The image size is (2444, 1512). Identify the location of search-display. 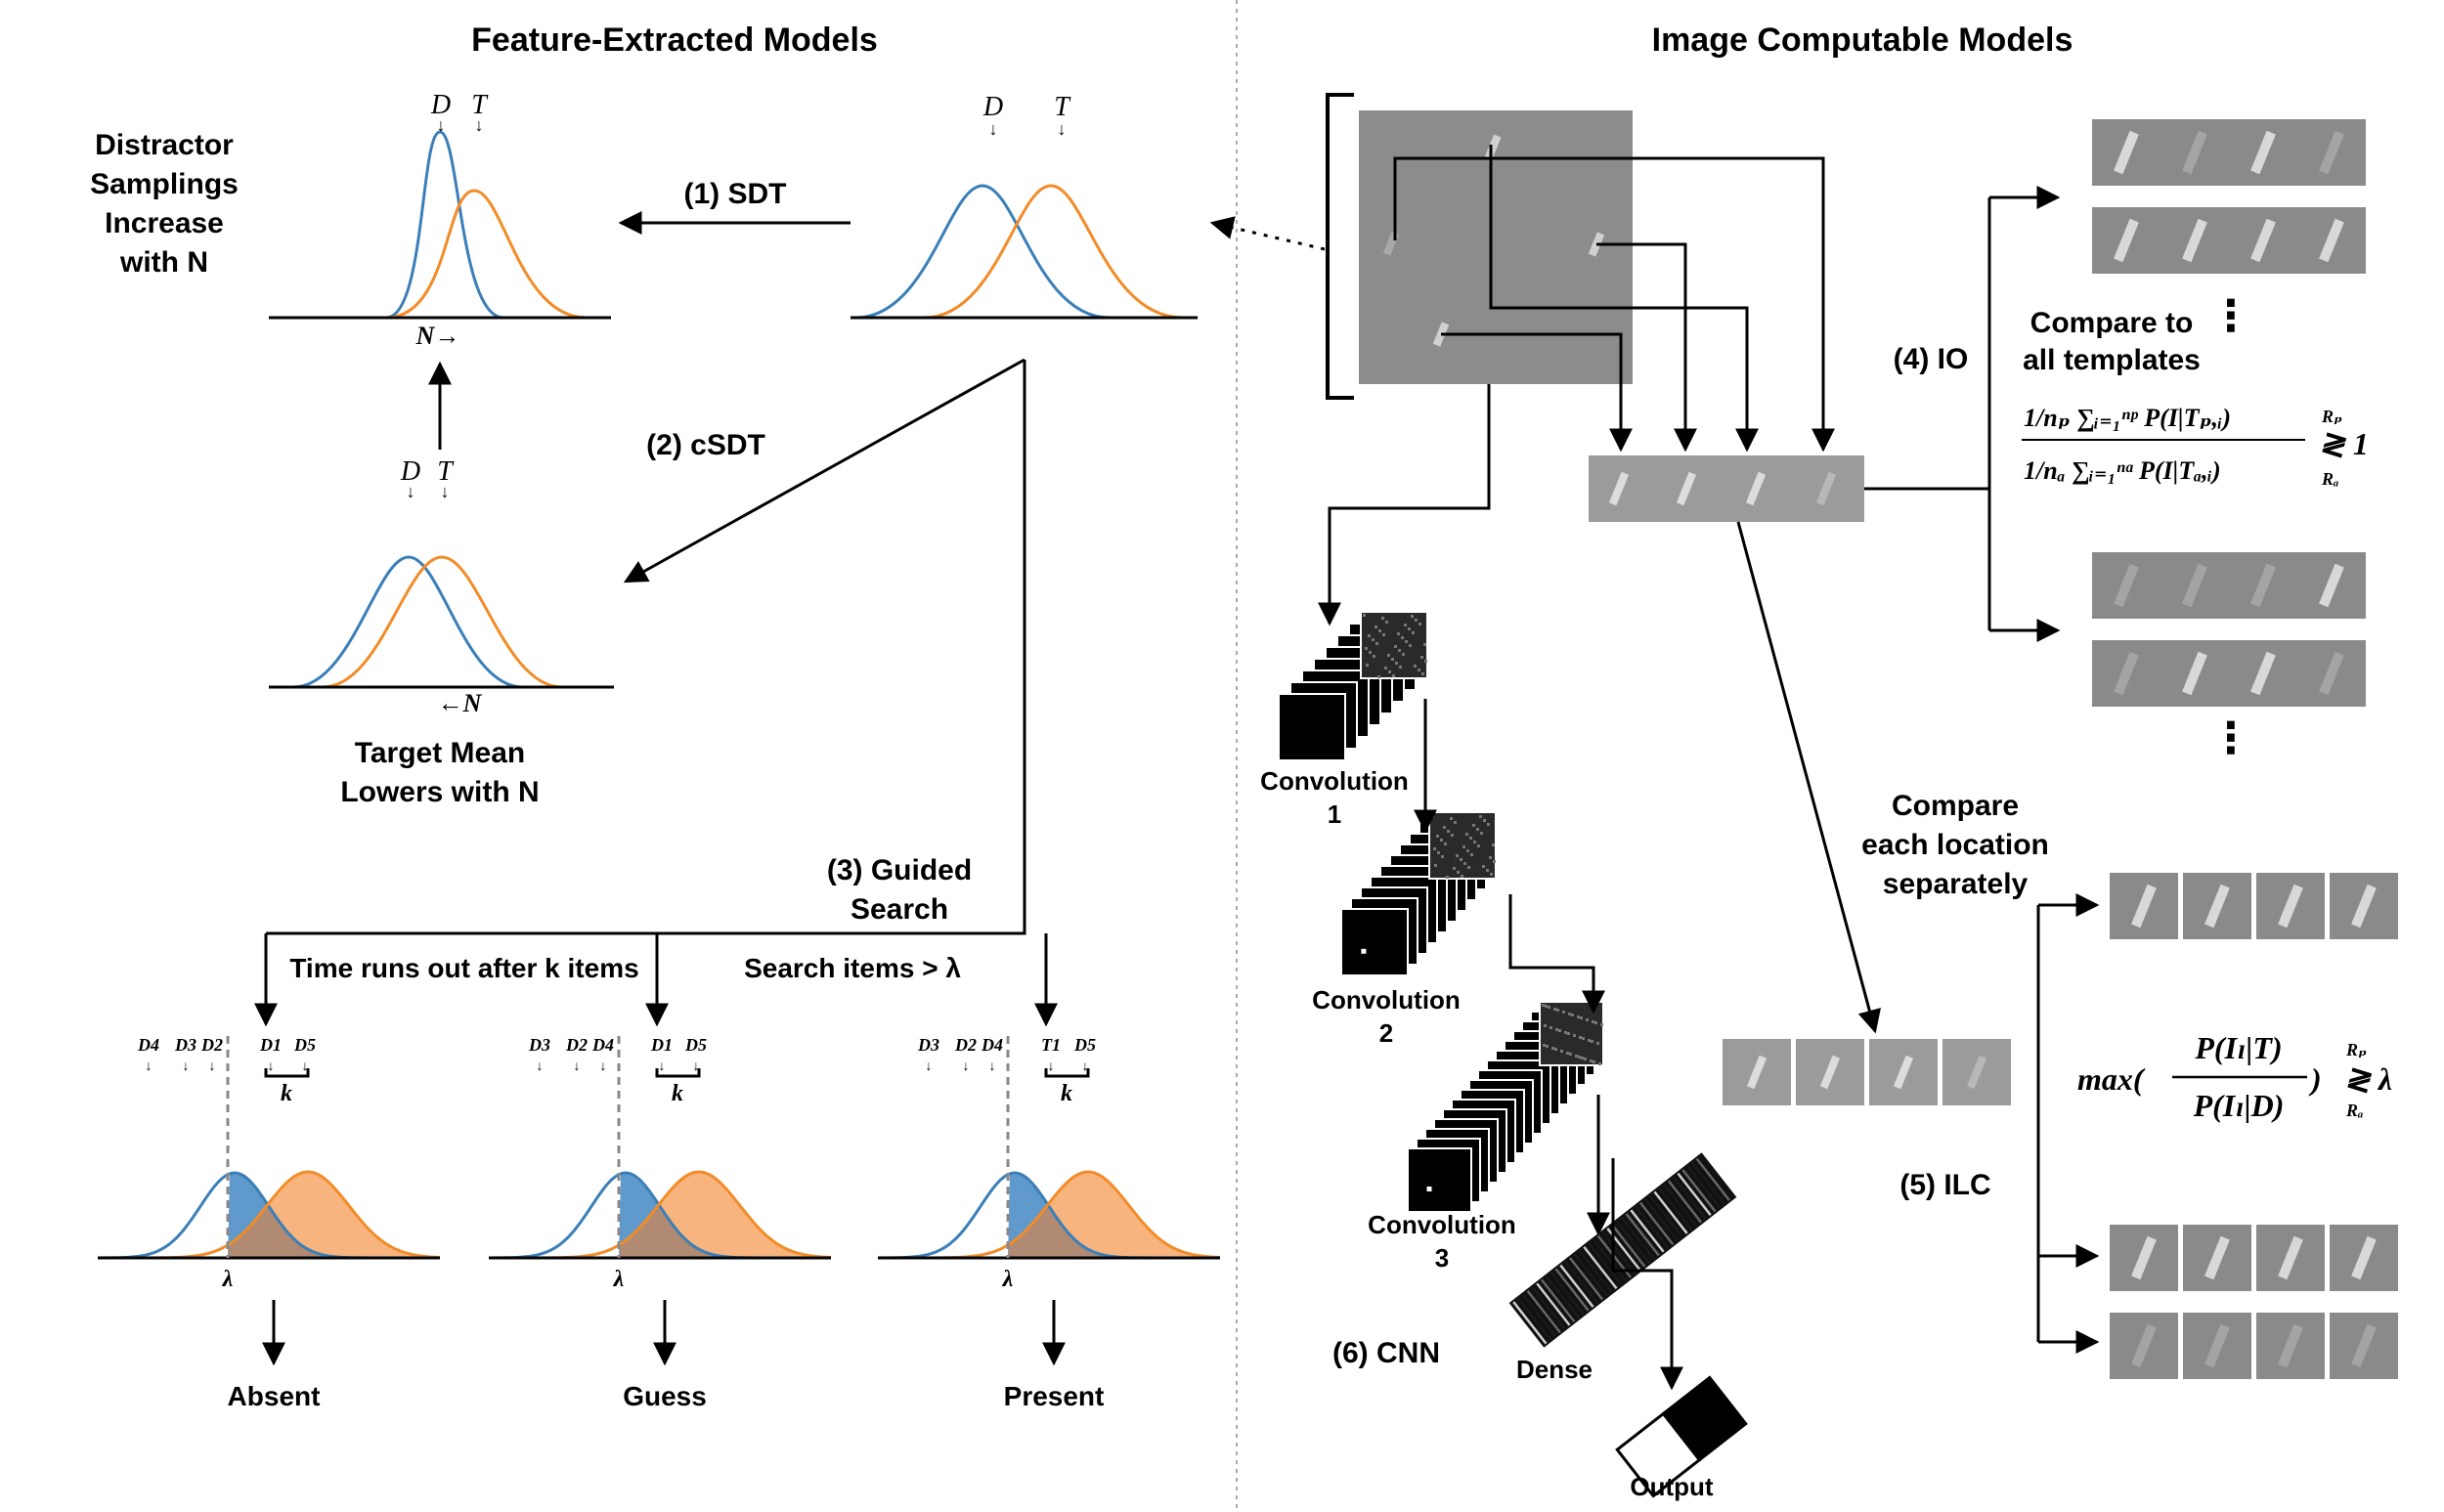
(1496, 247).